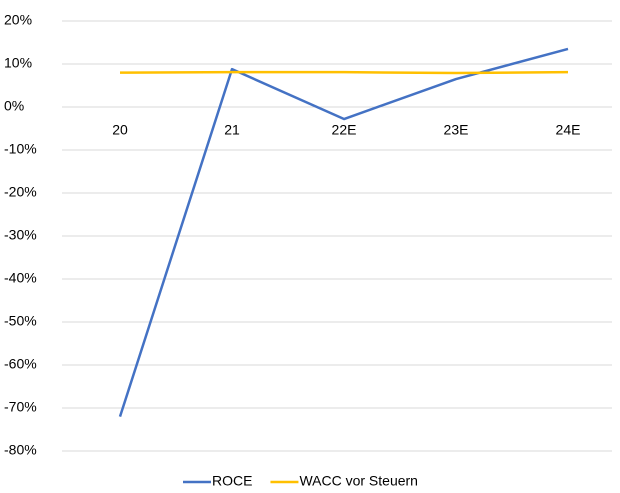 The width and height of the screenshot is (620, 493). What do you see at coordinates (358, 481) in the screenshot?
I see `legend-label: WACC vor Steuern` at bounding box center [358, 481].